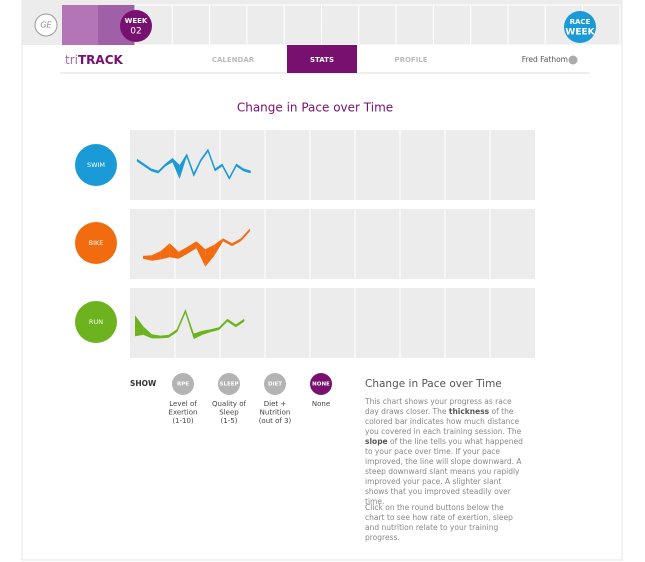 This screenshot has height=562, width=645. What do you see at coordinates (229, 421) in the screenshot?
I see `filter-caption: (1-5)` at bounding box center [229, 421].